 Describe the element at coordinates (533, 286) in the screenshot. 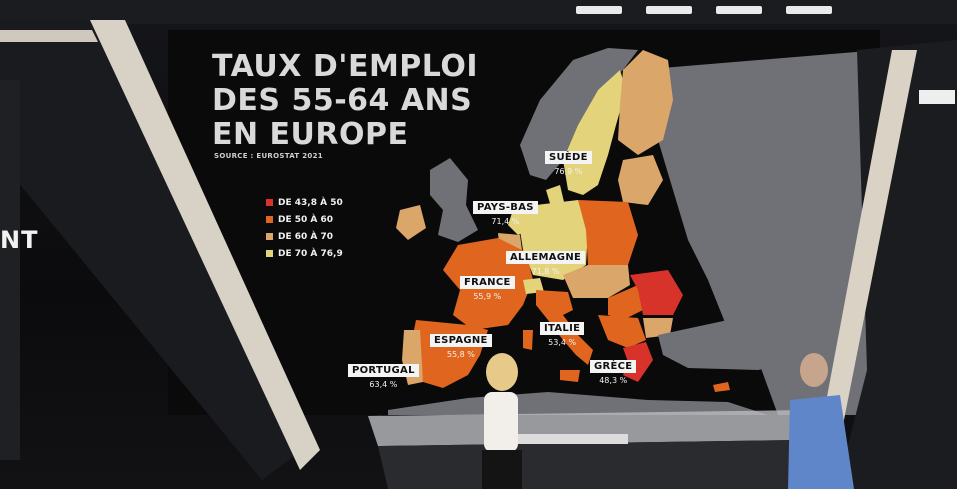

I see `country-switzerland` at that location.